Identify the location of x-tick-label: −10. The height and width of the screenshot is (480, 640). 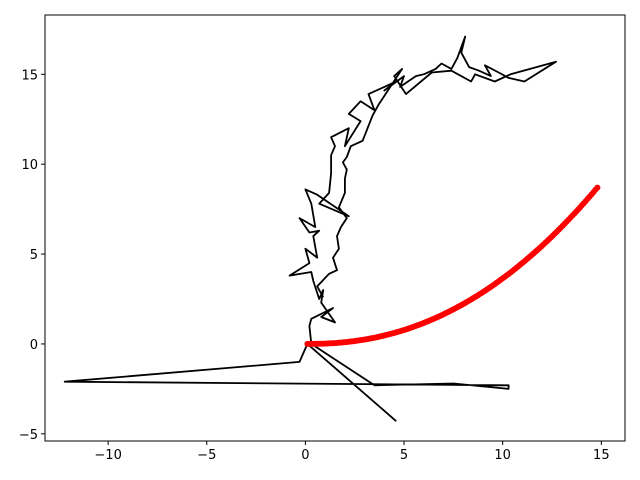
(107, 455).